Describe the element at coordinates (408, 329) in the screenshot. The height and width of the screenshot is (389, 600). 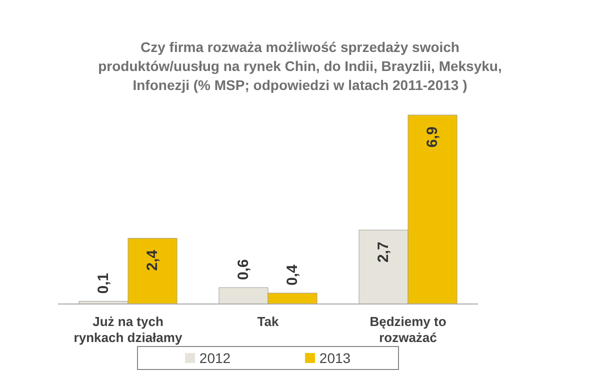
I see `x-tick-label: Będziemy to rozważać` at that location.